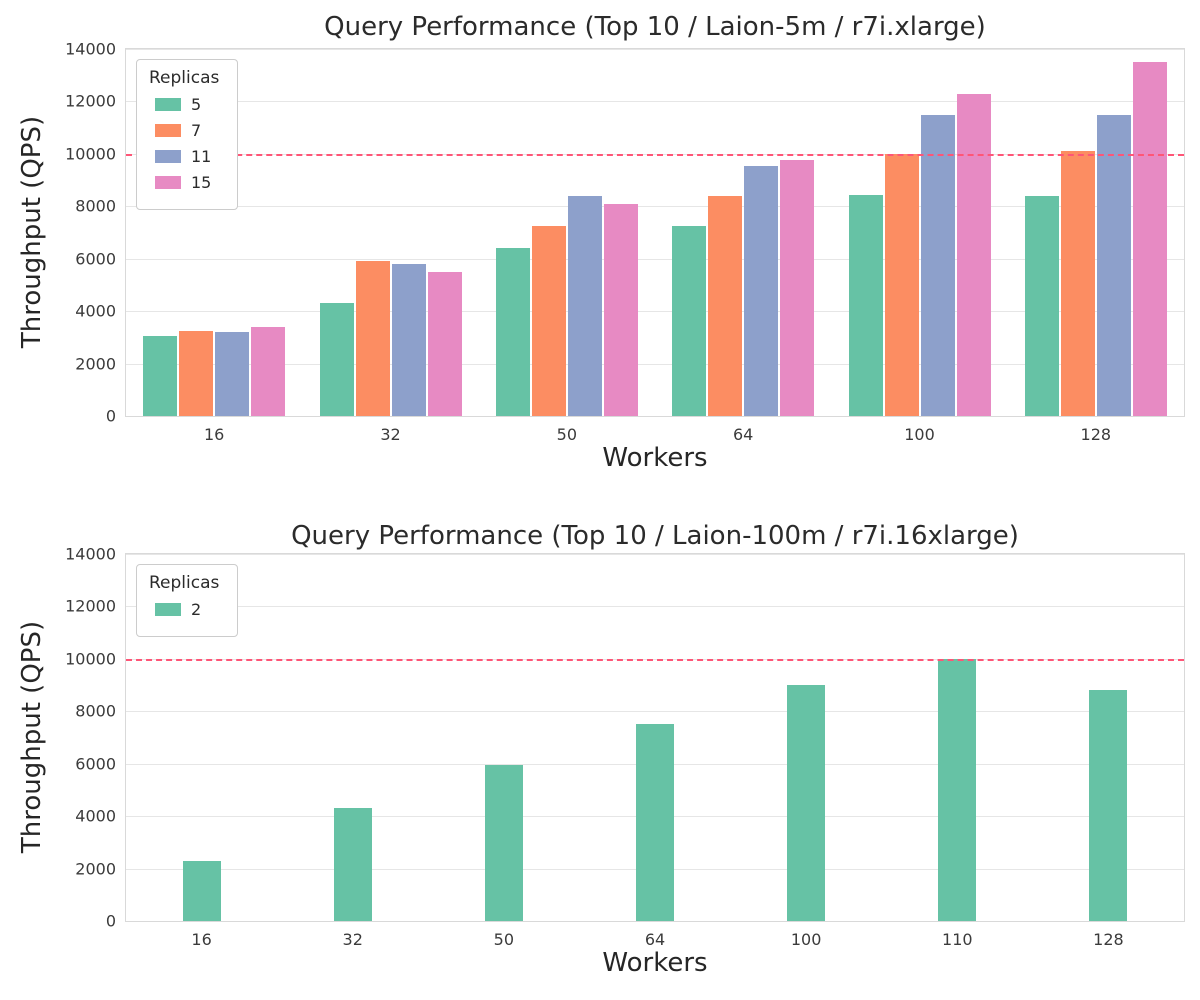 The height and width of the screenshot is (1000, 1200). Describe the element at coordinates (187, 609) in the screenshot. I see `legend-item: 2` at that location.